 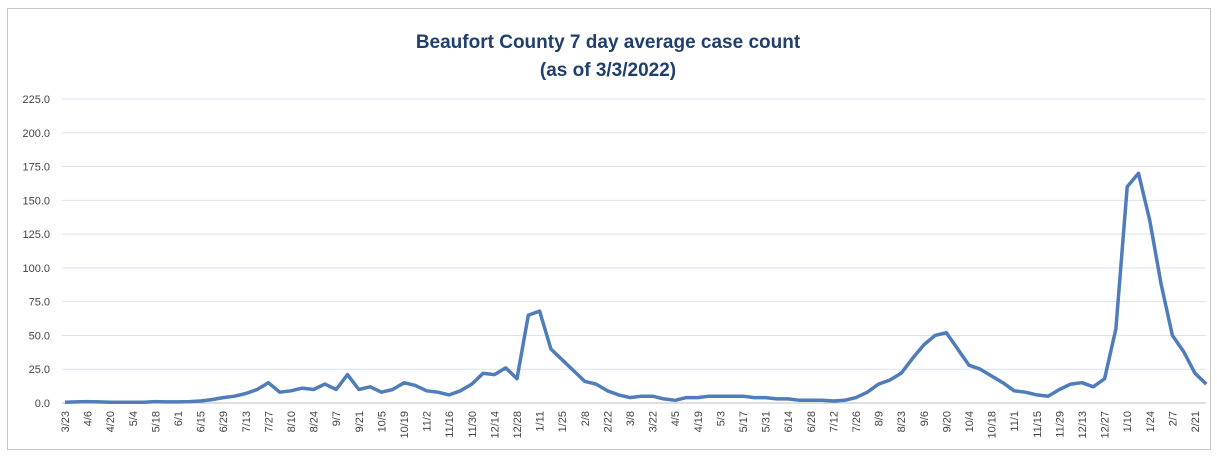 I want to click on x-tick-label: 5/3, so click(x=721, y=418).